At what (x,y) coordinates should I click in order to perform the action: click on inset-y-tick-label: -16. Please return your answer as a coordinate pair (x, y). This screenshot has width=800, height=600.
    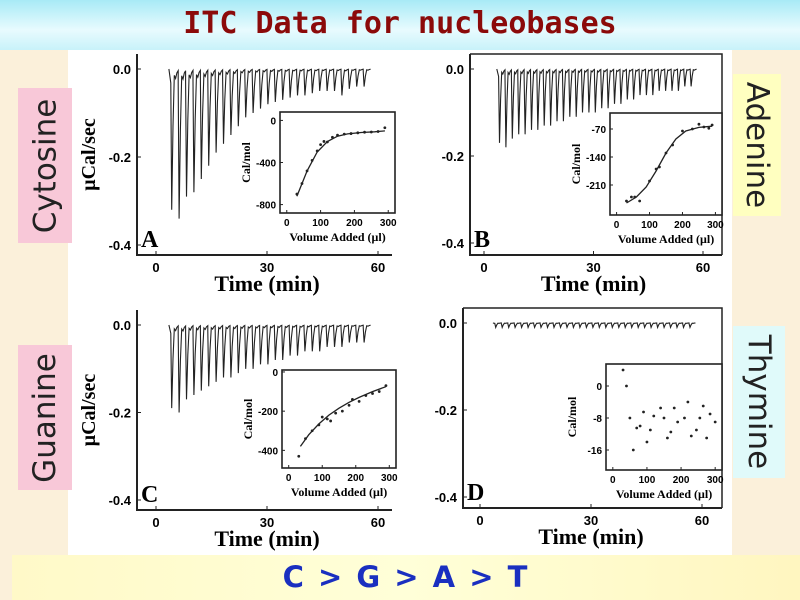
    Looking at the image, I should click on (595, 451).